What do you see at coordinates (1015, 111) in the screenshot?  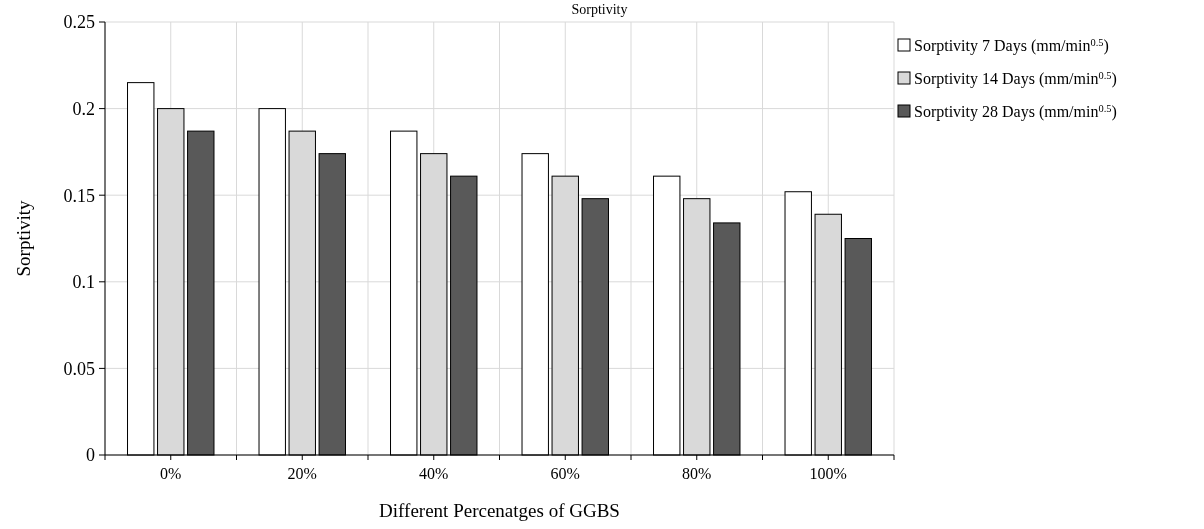 I see `legend-label: Sorptivity 28 Days (mm/min$^{0.5}$)` at bounding box center [1015, 111].